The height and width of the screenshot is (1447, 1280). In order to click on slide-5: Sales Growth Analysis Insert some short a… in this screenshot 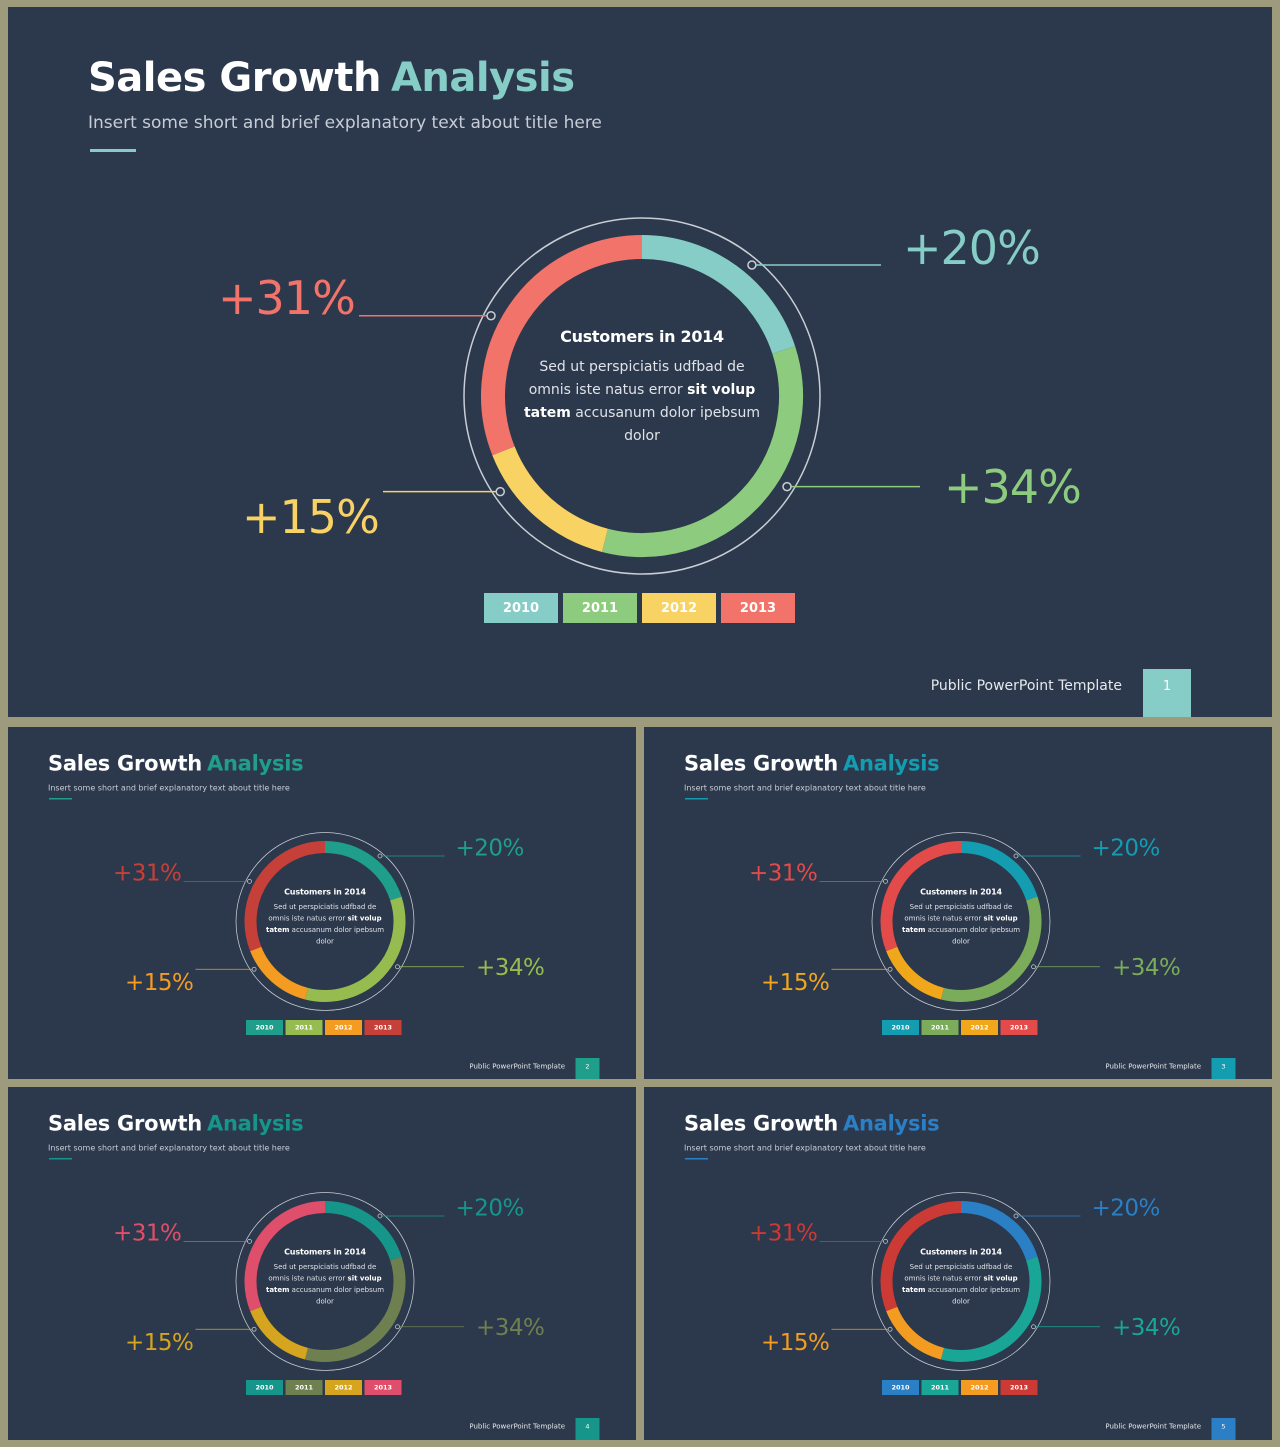, I will do `click(958, 1263)`.